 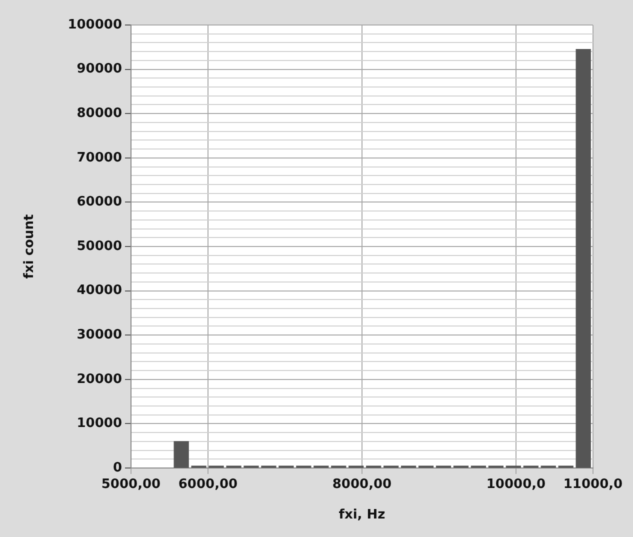 What do you see at coordinates (99, 290) in the screenshot?
I see `y-tick-label: 40000` at bounding box center [99, 290].